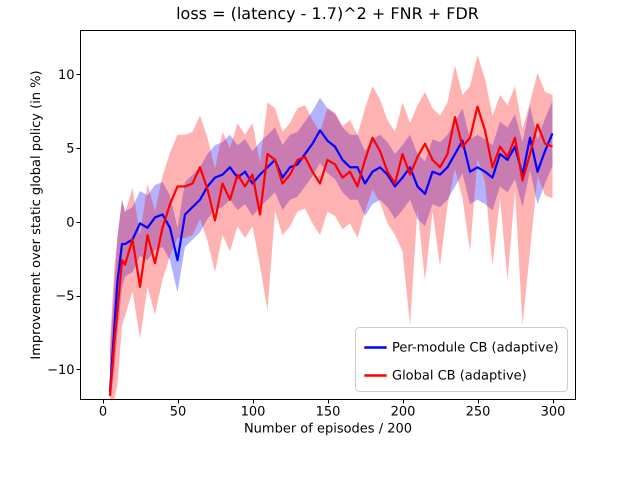 This screenshot has width=640, height=480. I want to click on y-tick-label: −5, so click(64, 296).